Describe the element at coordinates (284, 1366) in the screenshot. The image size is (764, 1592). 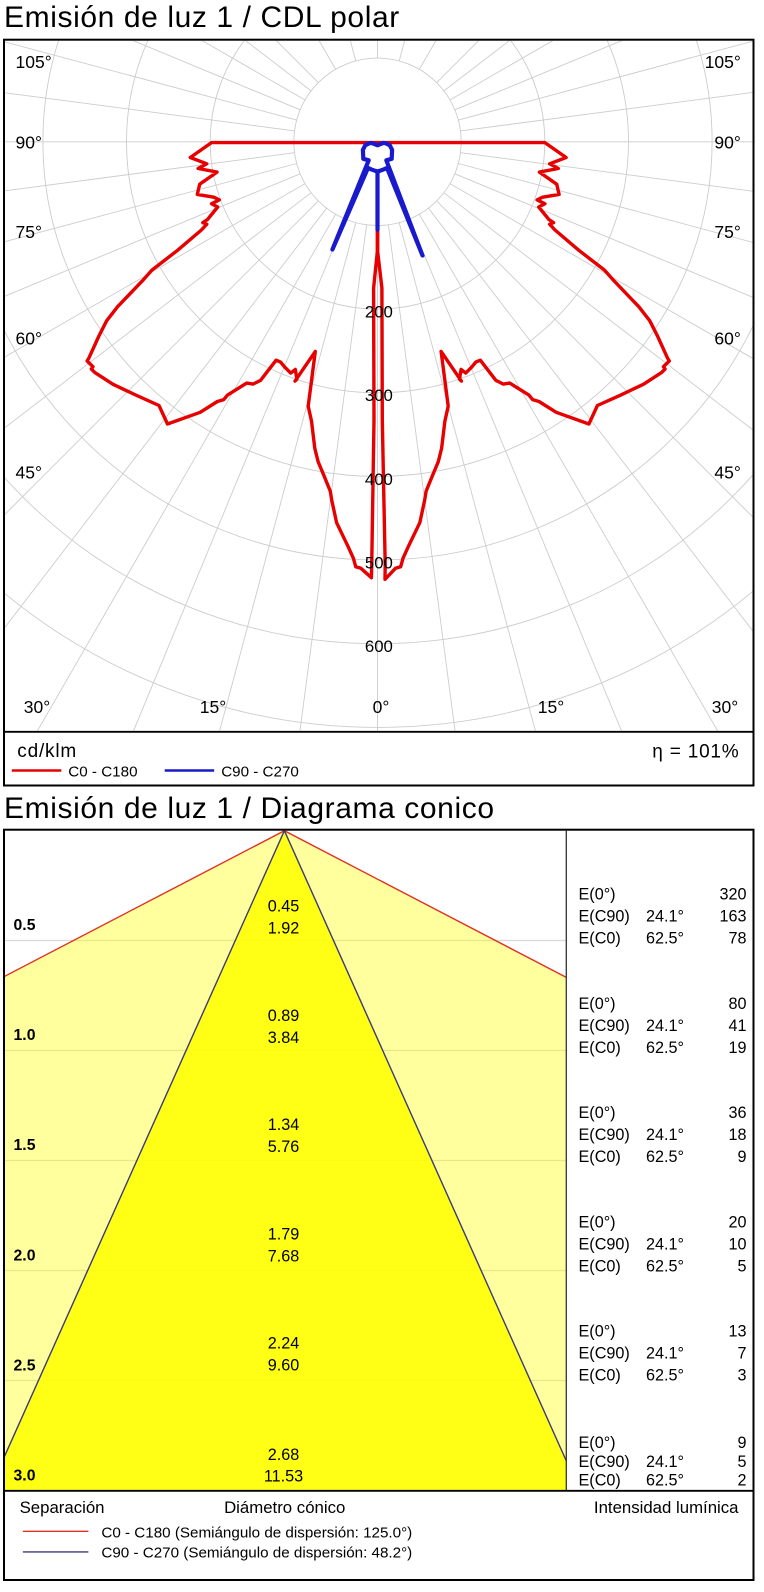
I see `svg-text: 9.60` at that location.